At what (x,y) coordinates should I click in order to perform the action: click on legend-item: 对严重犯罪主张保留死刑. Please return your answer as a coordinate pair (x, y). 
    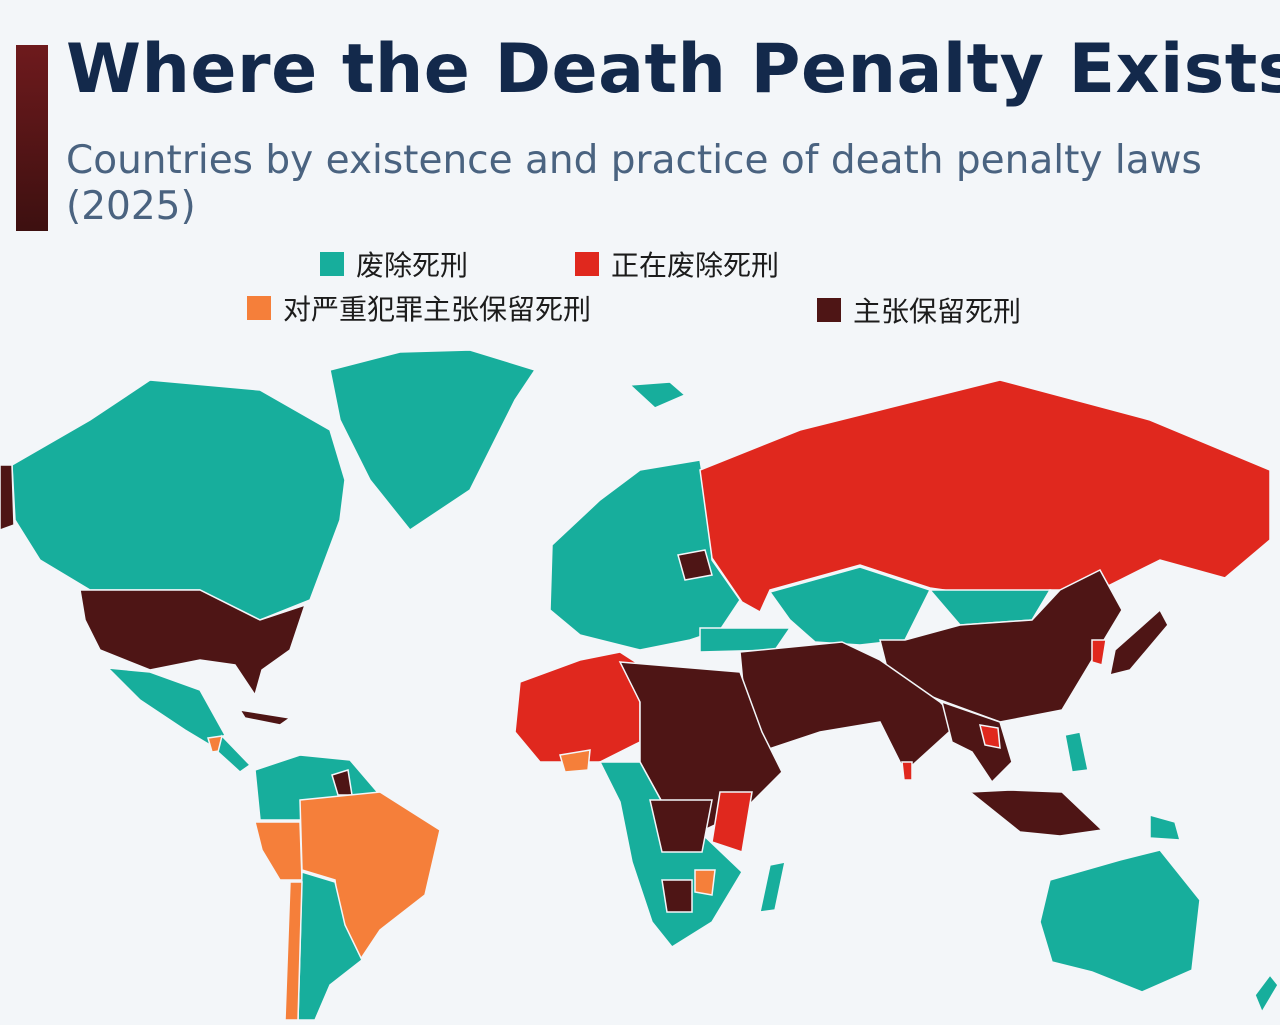
    Looking at the image, I should click on (419, 308).